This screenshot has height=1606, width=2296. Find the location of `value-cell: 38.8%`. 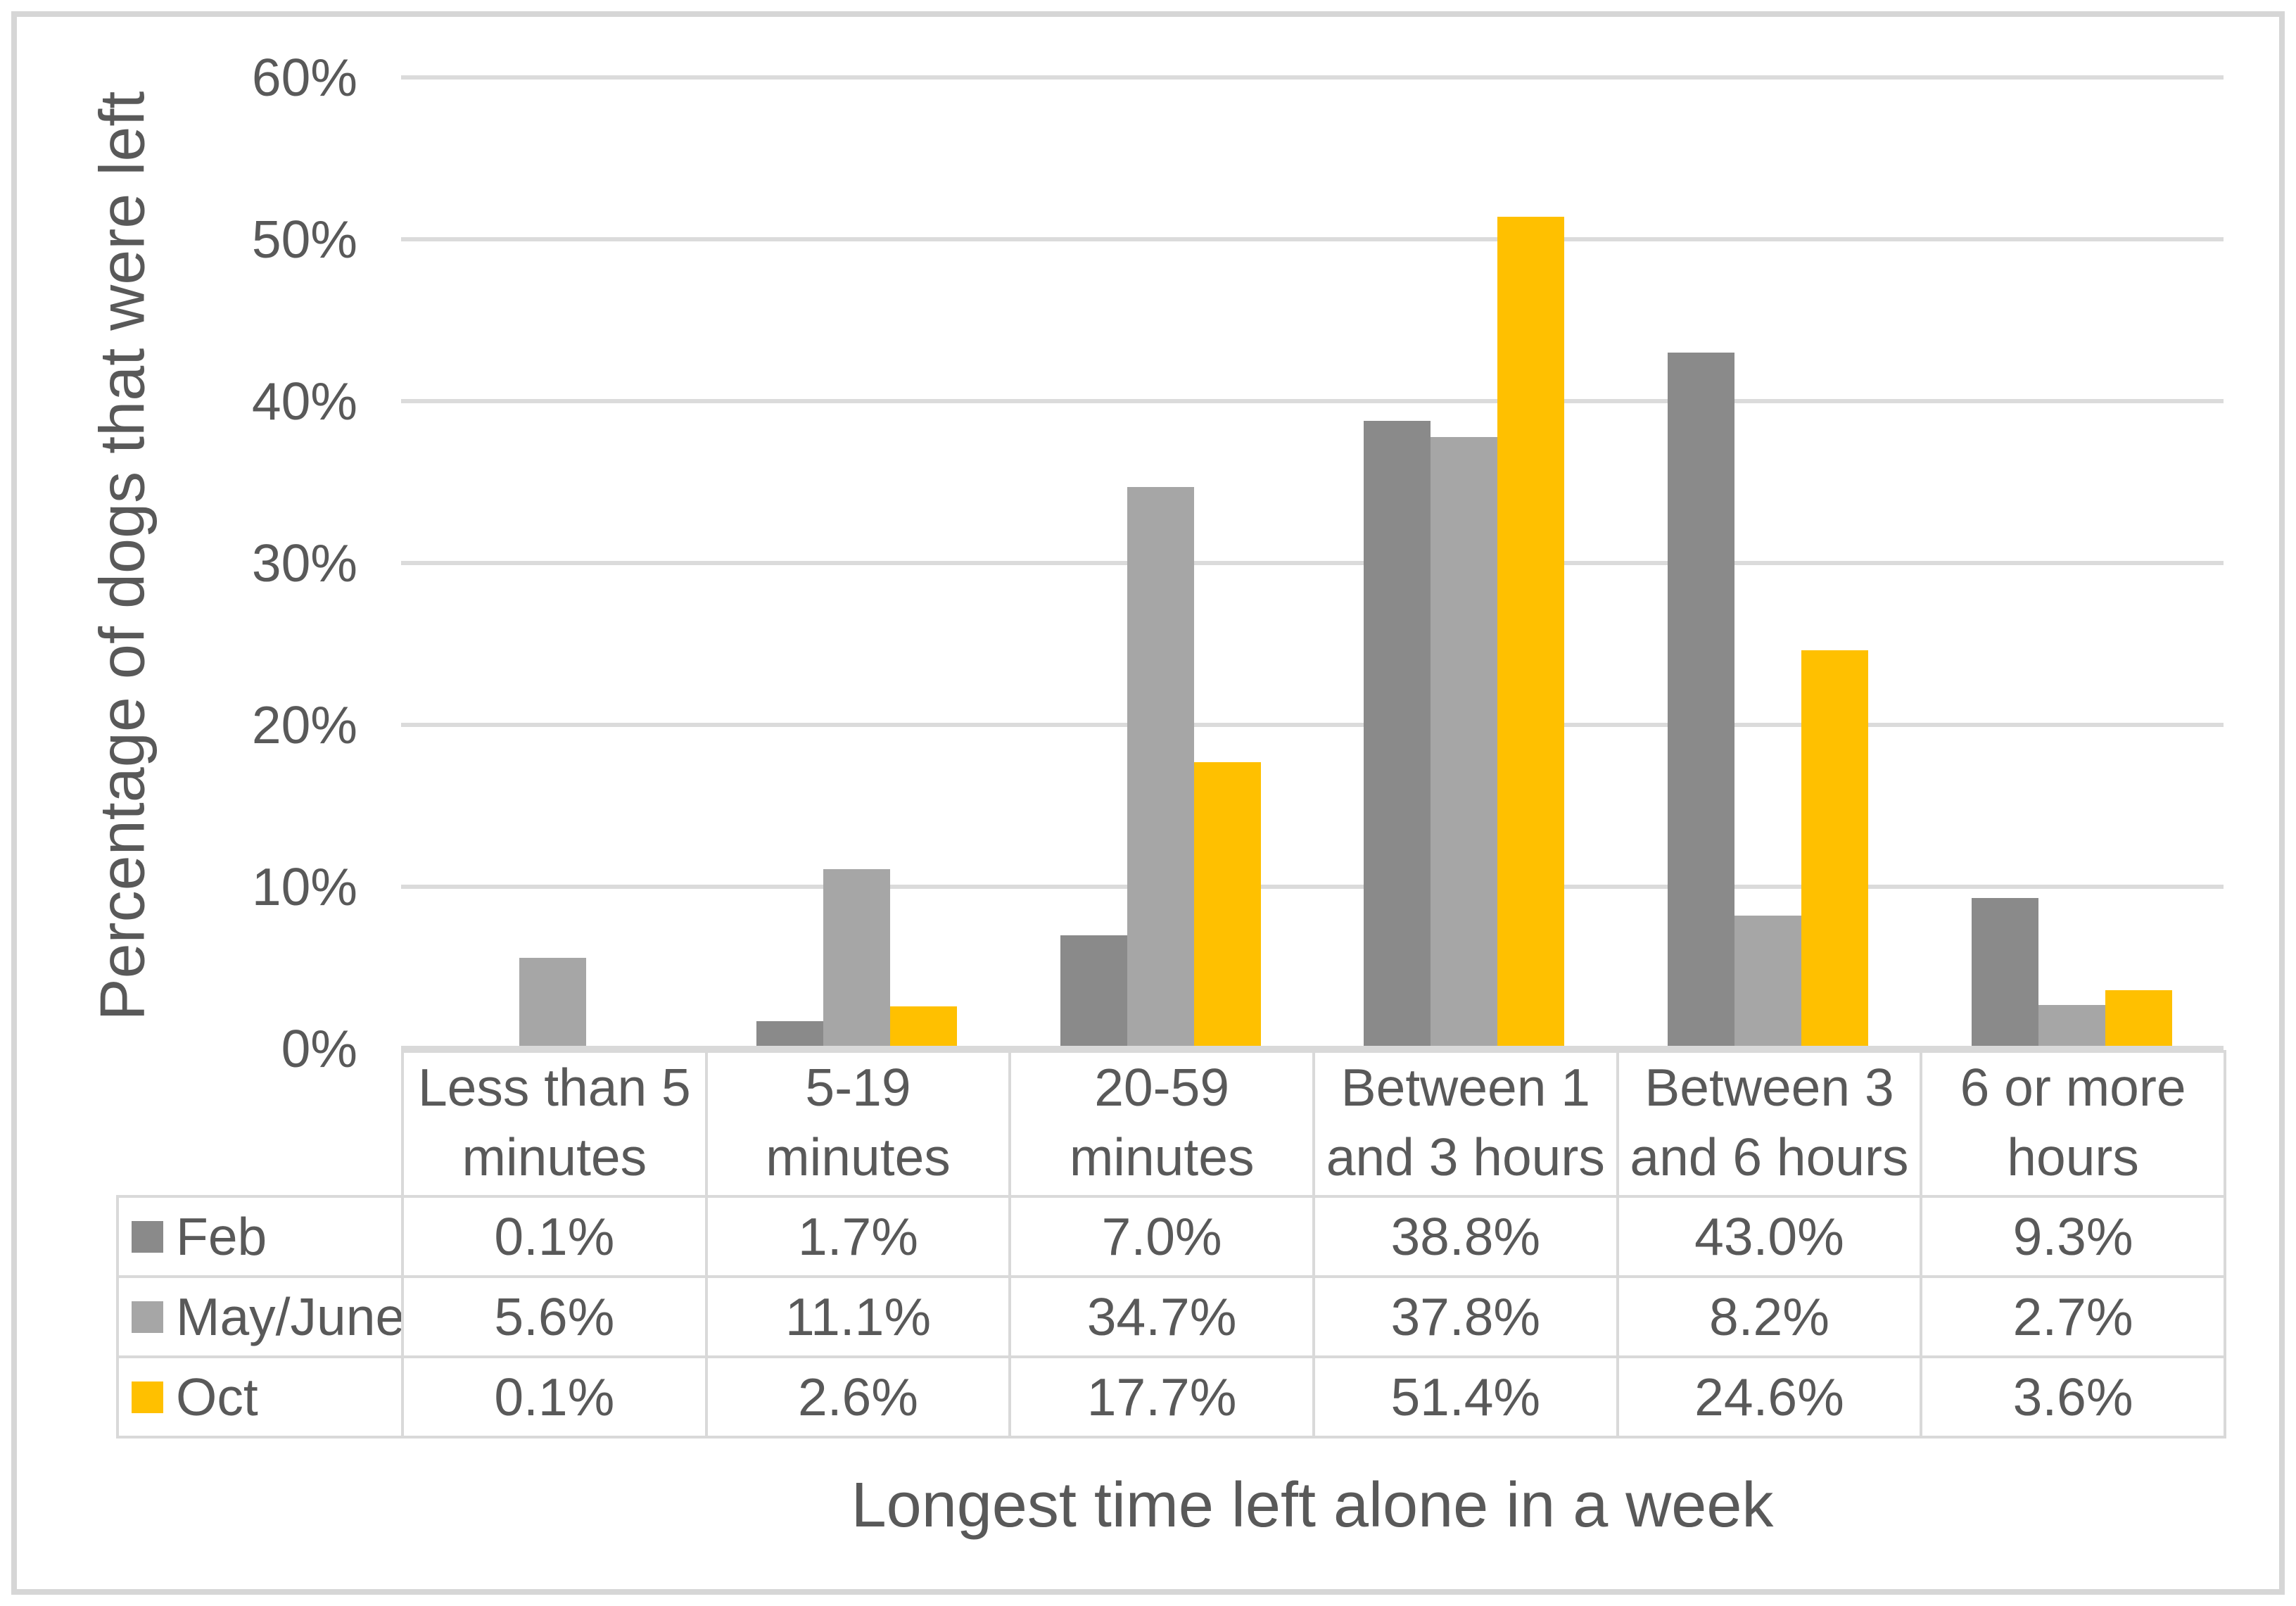

value-cell: 38.8% is located at coordinates (1465, 1236).